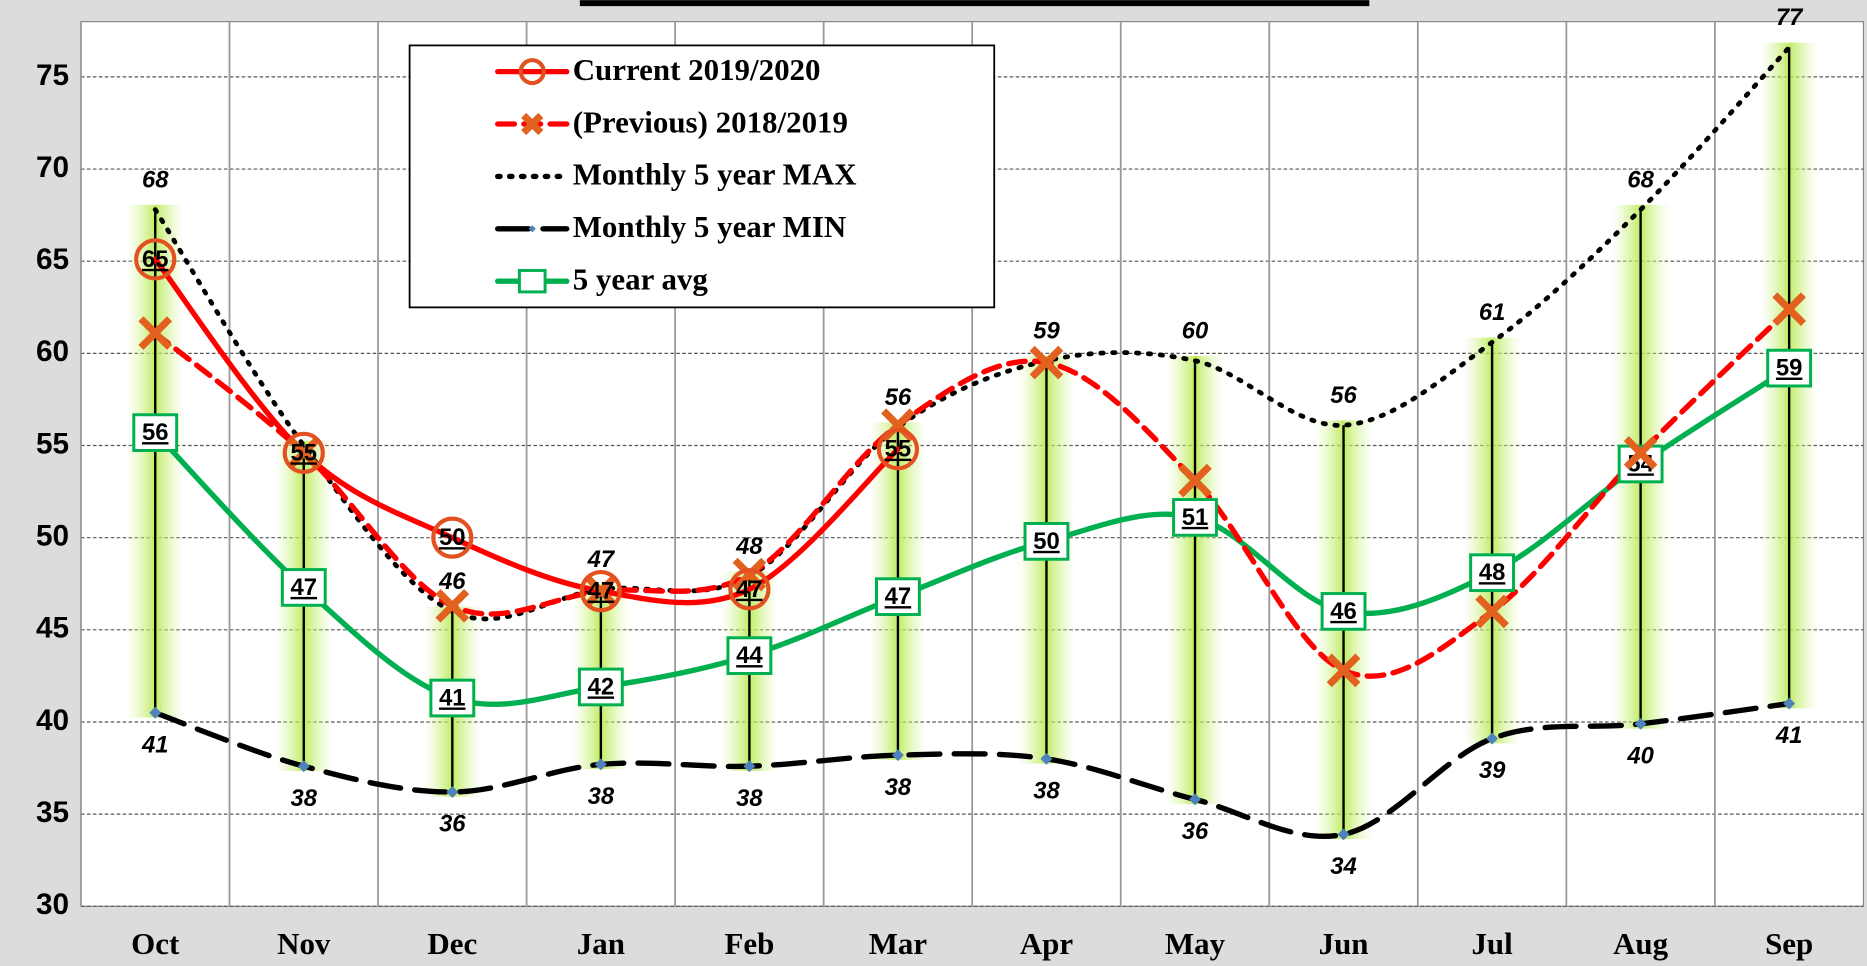 The width and height of the screenshot is (1867, 966). I want to click on title-bar, so click(974, 3).